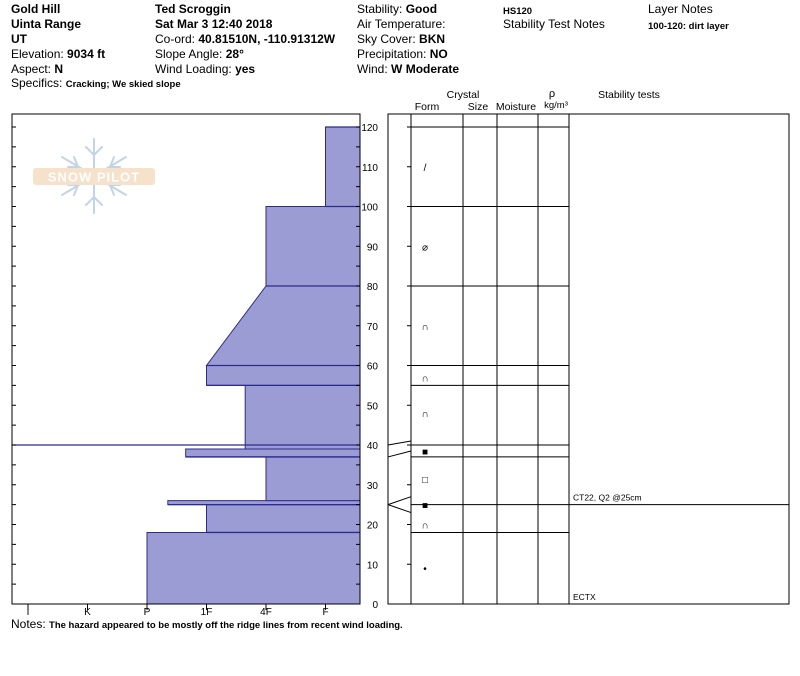 The height and width of the screenshot is (676, 800). What do you see at coordinates (19, 39) in the screenshot?
I see `state: UT` at bounding box center [19, 39].